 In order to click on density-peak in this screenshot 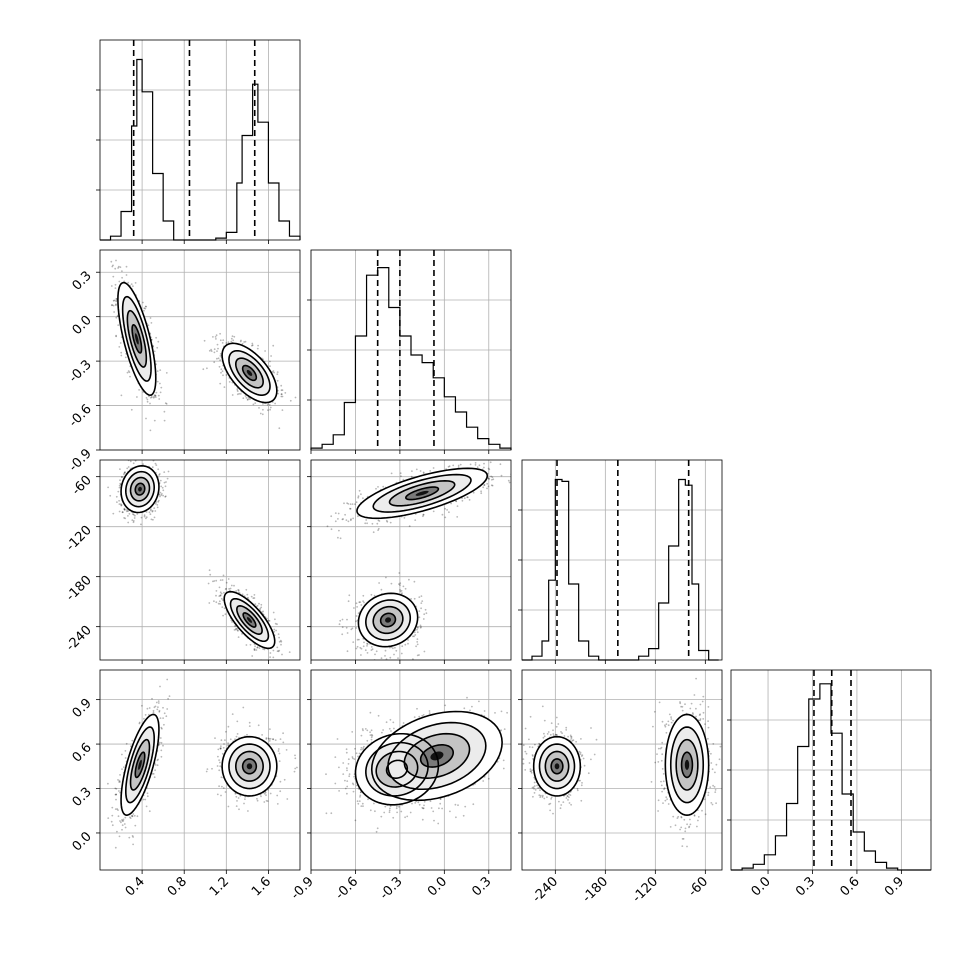, I will do `click(249, 620)`.